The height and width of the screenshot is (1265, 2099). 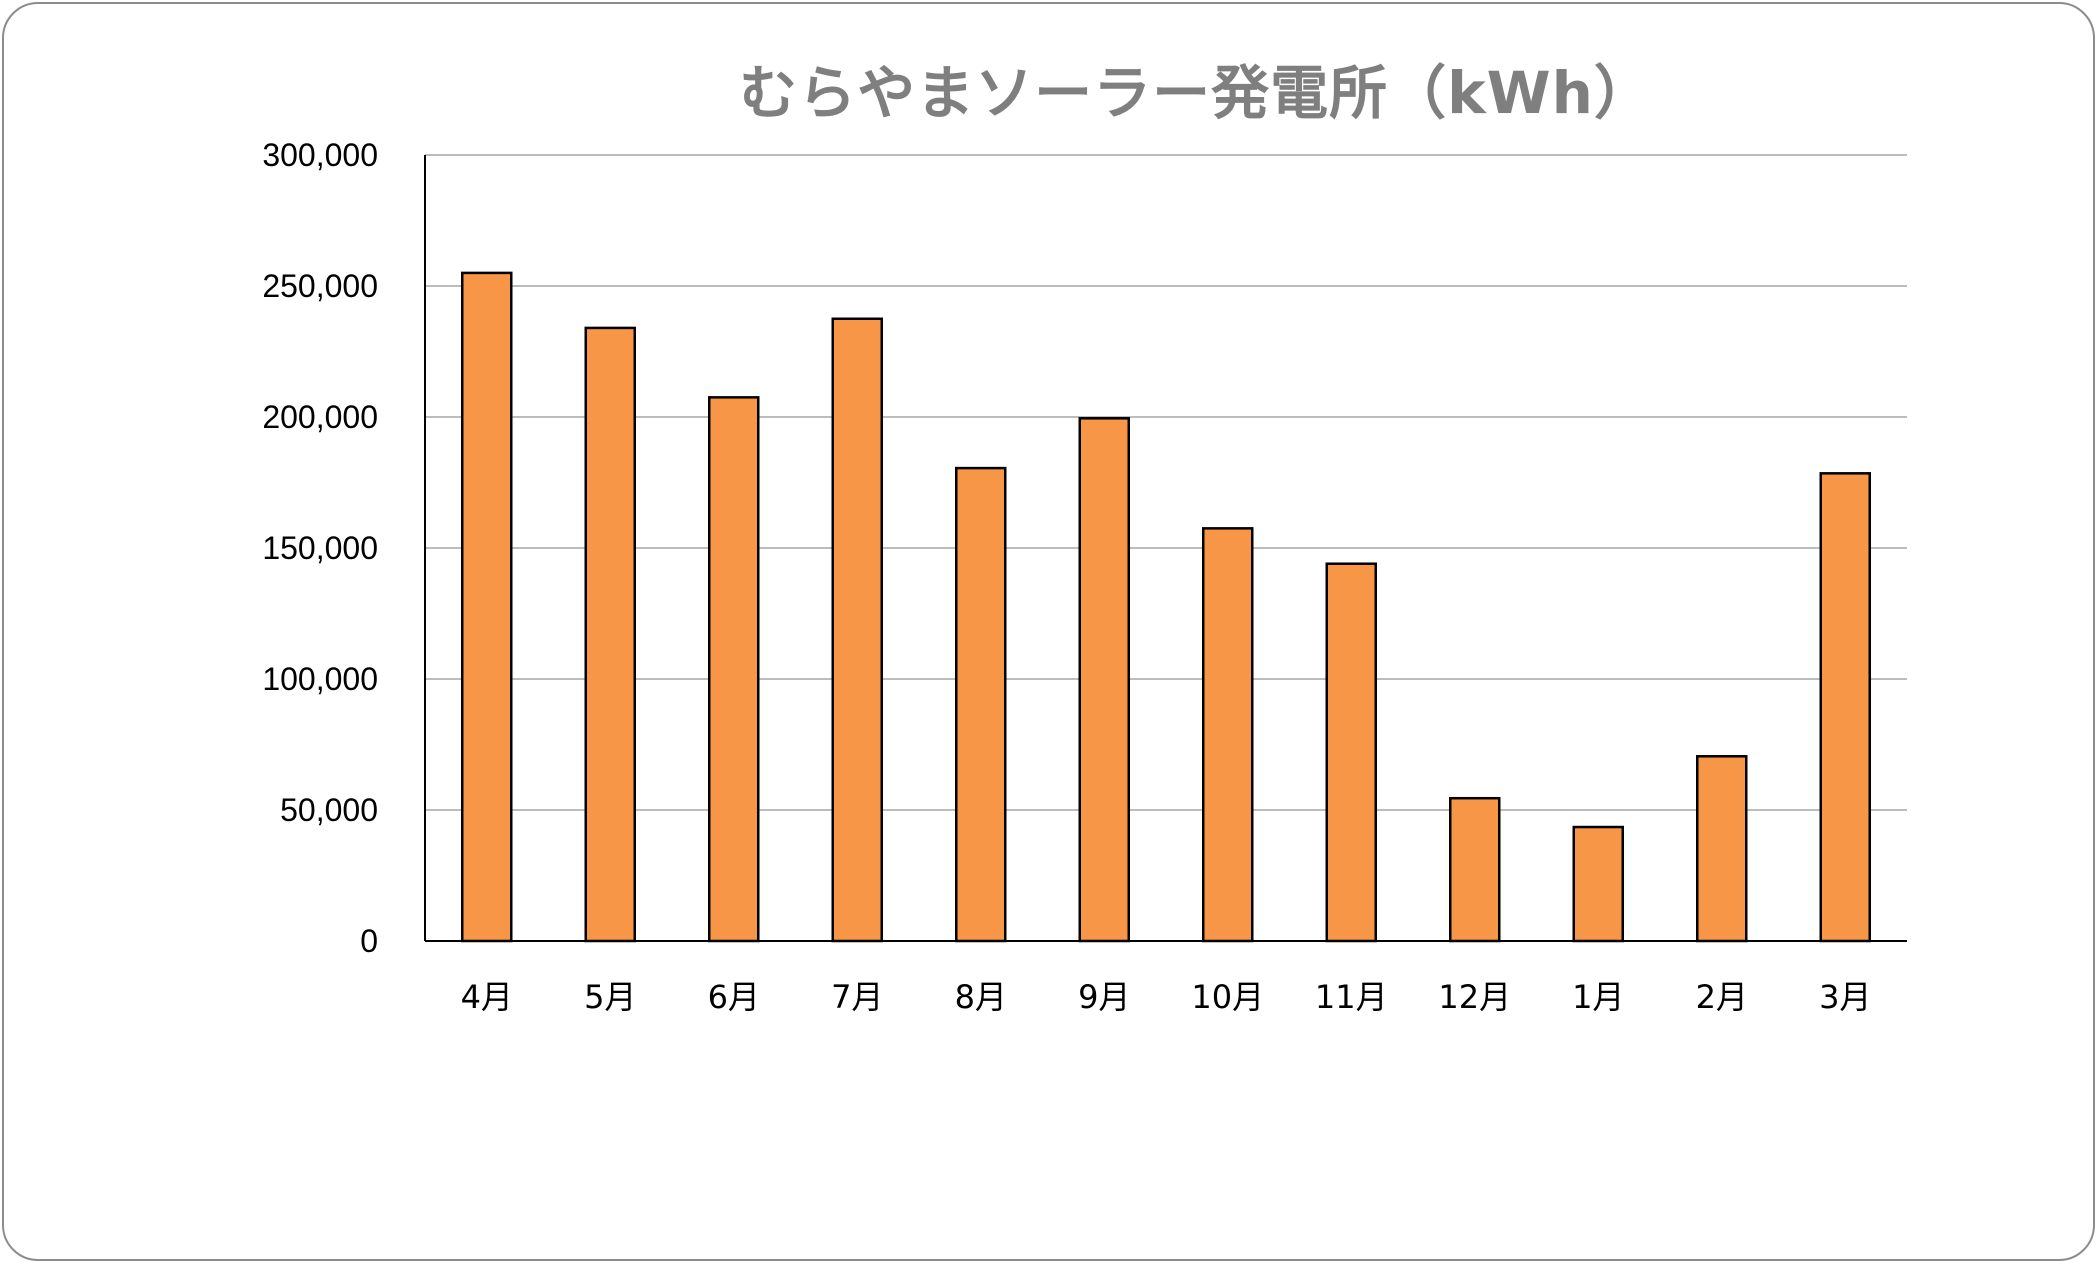 I want to click on x-tick-label: 11月, so click(x=1351, y=997).